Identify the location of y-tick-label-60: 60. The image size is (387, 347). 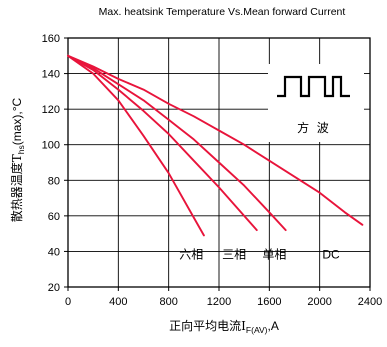
(54, 217).